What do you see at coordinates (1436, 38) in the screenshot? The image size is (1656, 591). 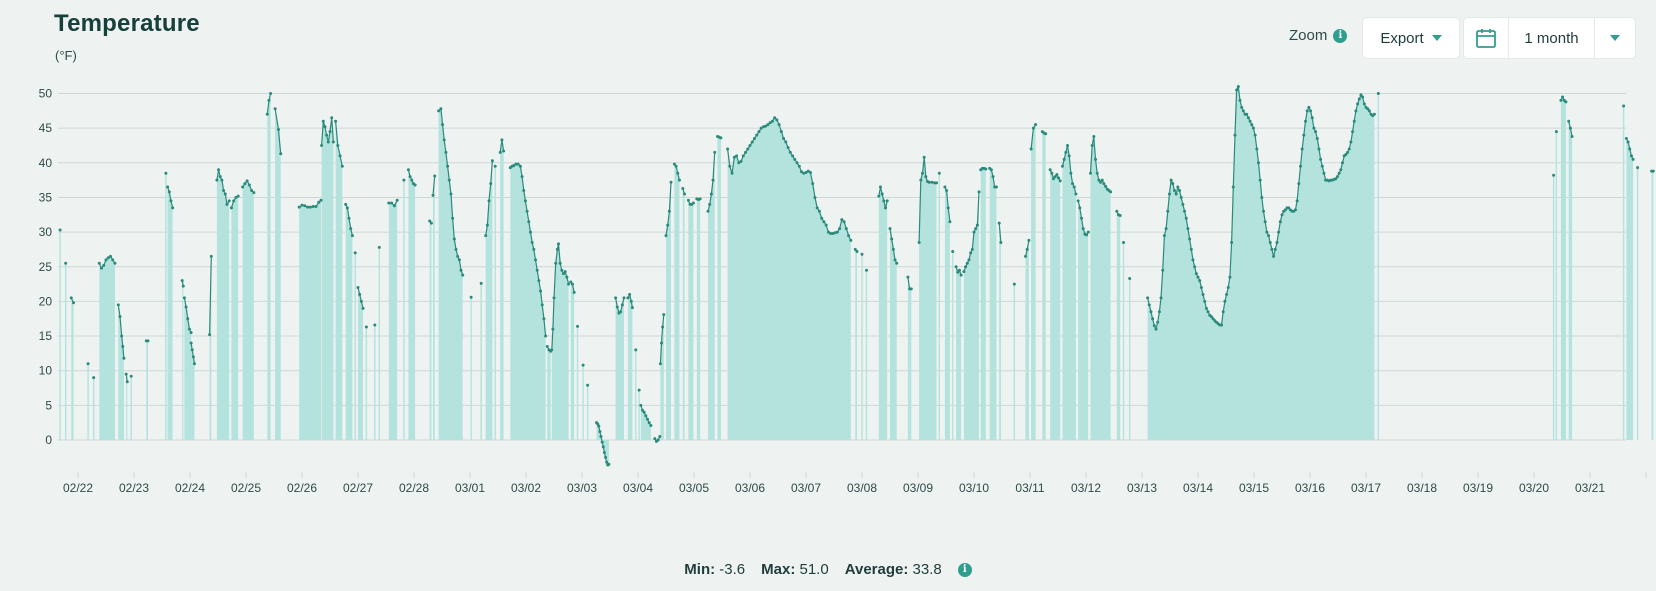 I see `chevron-down-icon` at bounding box center [1436, 38].